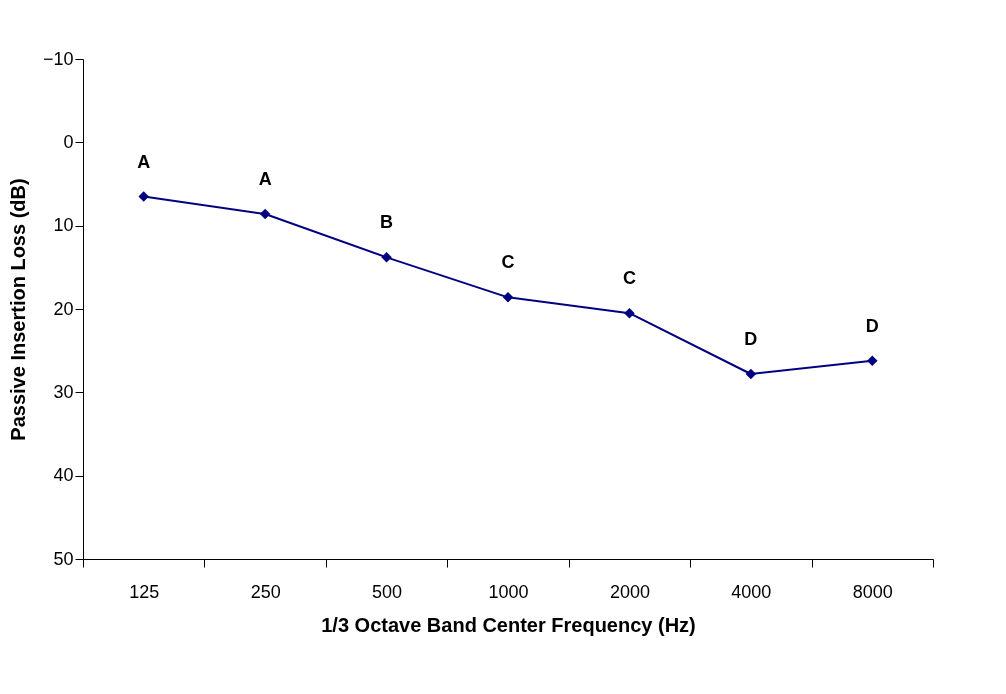 Image resolution: width=1006 pixels, height=694 pixels. Describe the element at coordinates (17, 309) in the screenshot. I see `y-axis-title: Passive Insertion Loss (dB)` at that location.